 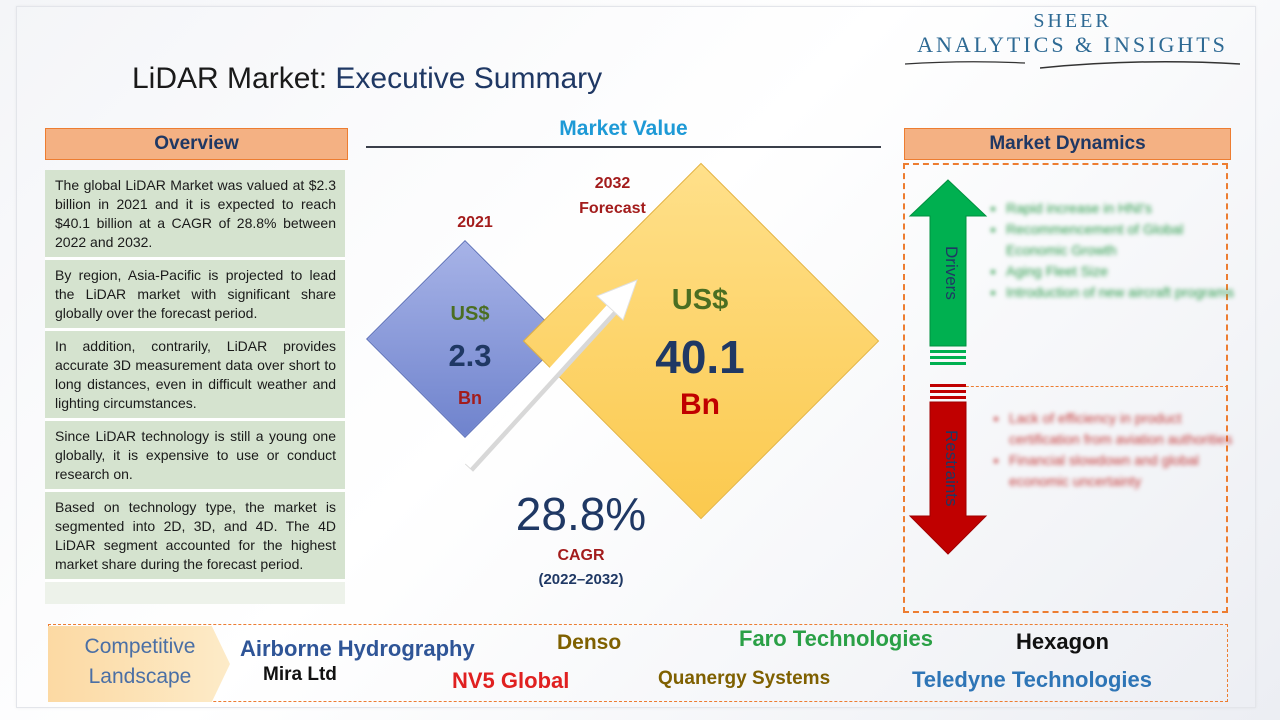 I want to click on cl-label-line2: Landscape, so click(x=140, y=676).